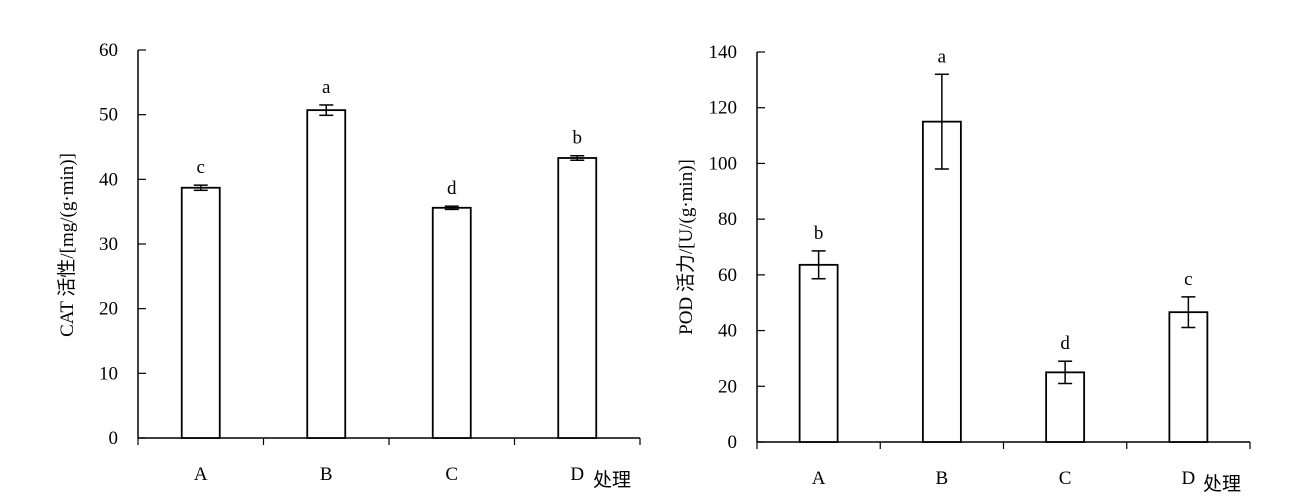 The image size is (1289, 499). Describe the element at coordinates (67, 245) in the screenshot. I see `y-axis-title: CAT 活性/[mg/(g·min)]` at that location.